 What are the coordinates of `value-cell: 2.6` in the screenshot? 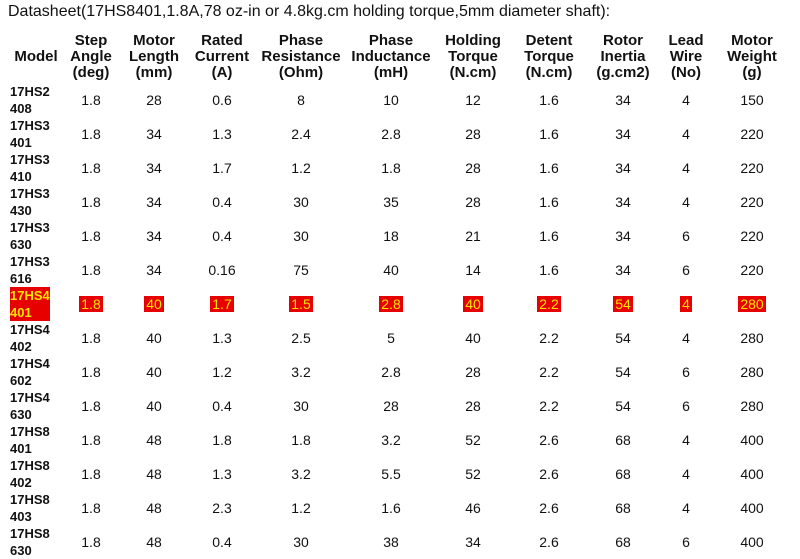 It's located at (549, 542).